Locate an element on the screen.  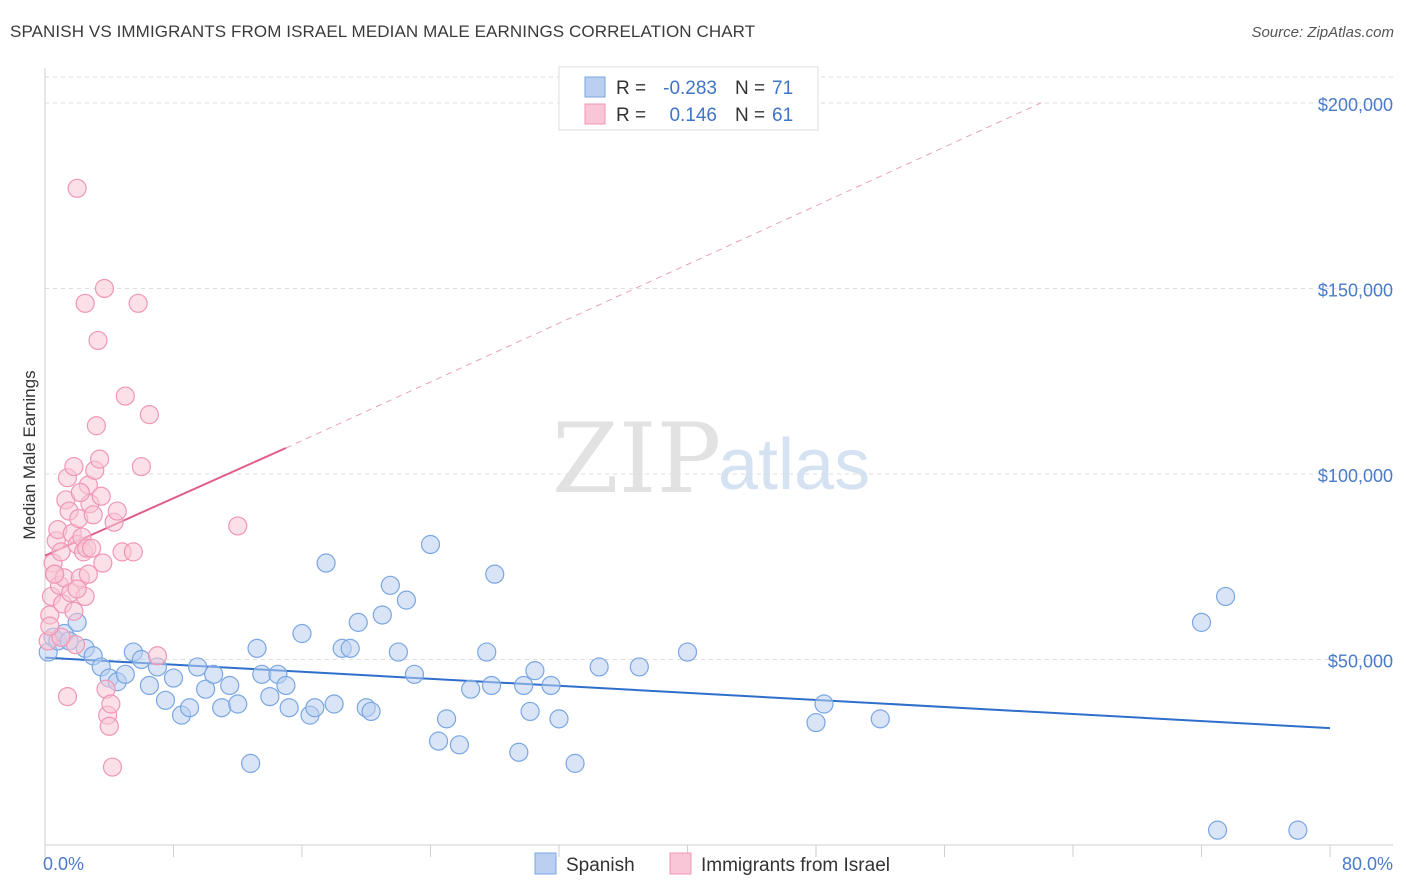
legend-n-label-1: N = is located at coordinates (750, 88).